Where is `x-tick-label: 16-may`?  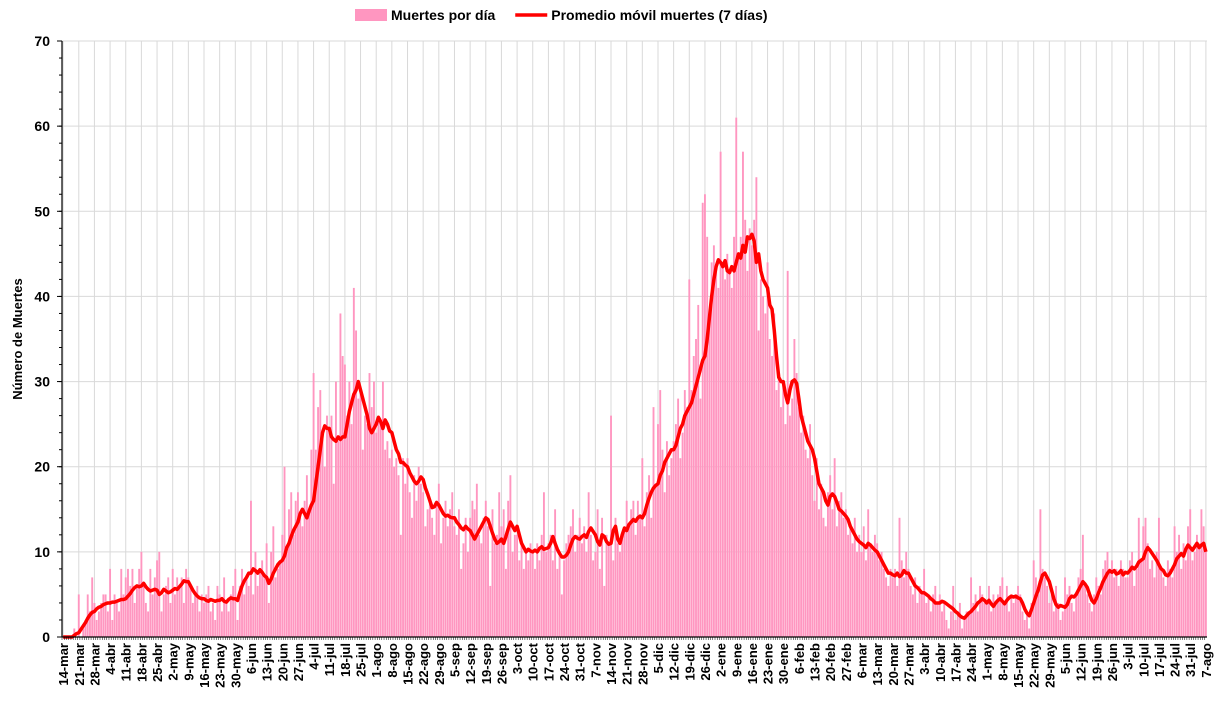
x-tick-label: 16-may is located at coordinates (204, 665).